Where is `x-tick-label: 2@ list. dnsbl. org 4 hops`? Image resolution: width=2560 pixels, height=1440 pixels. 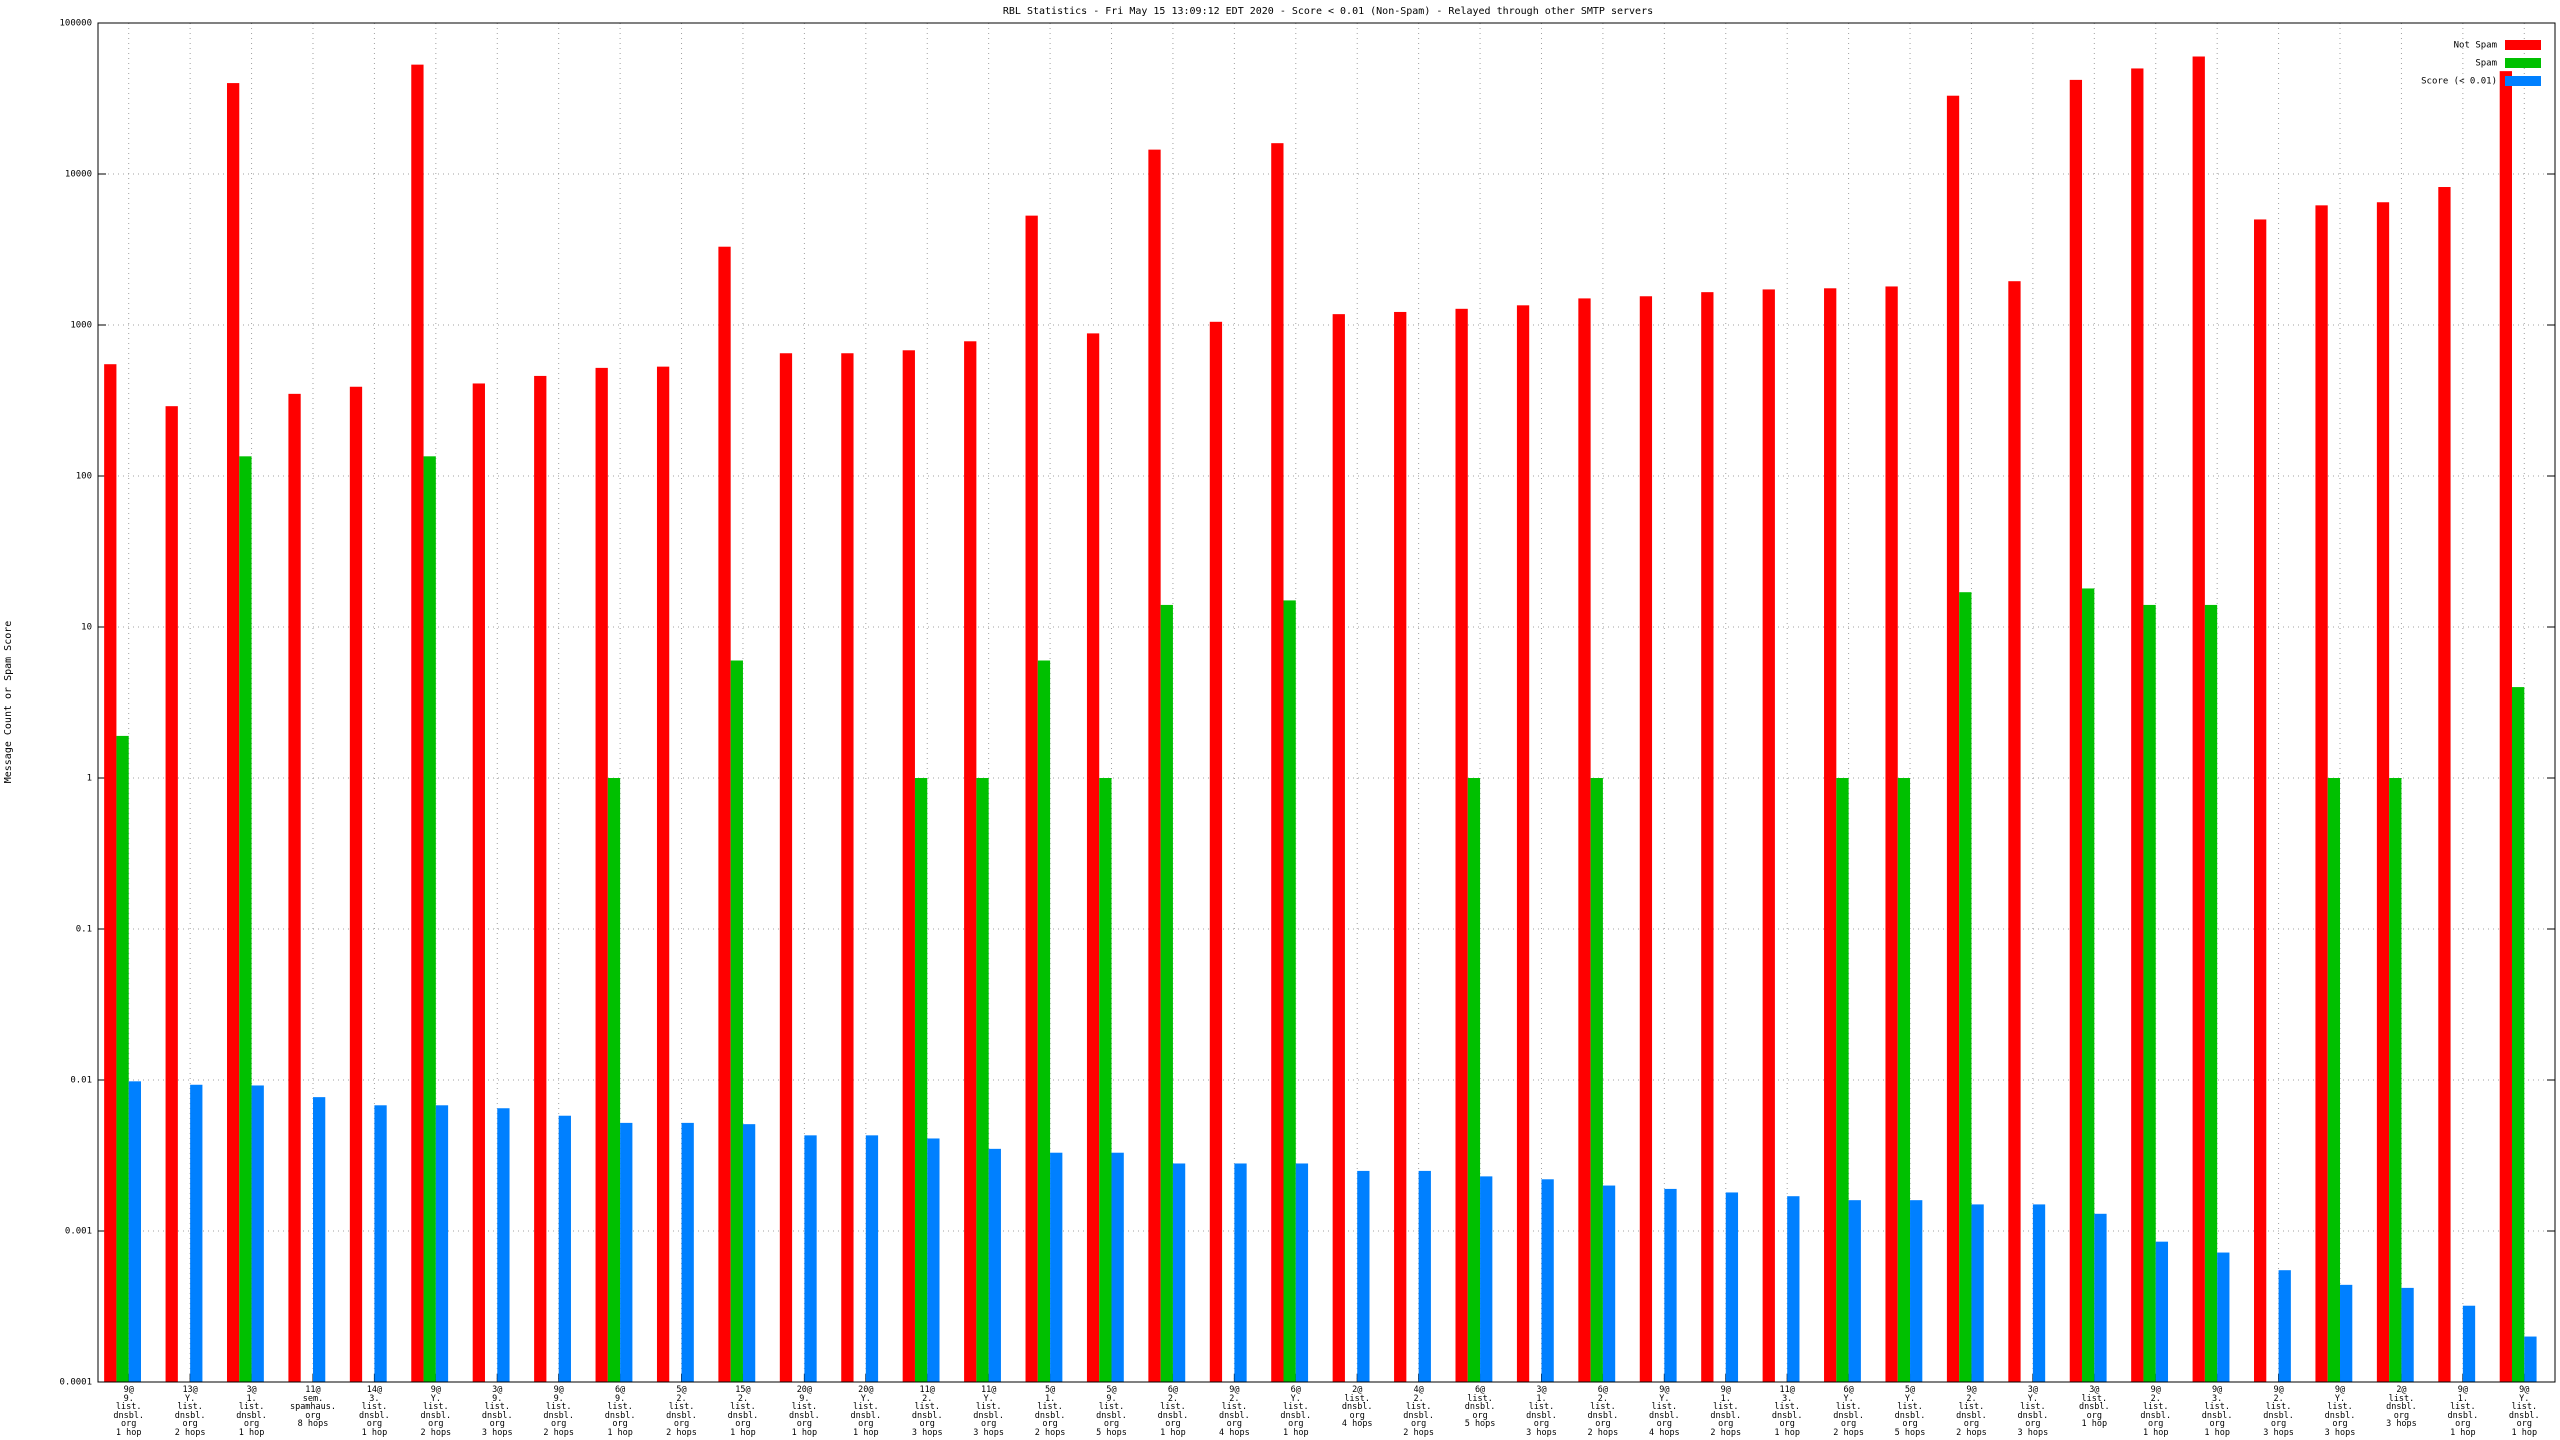 x-tick-label: 2@ list. dnsbl. org 4 hops is located at coordinates (1357, 1407).